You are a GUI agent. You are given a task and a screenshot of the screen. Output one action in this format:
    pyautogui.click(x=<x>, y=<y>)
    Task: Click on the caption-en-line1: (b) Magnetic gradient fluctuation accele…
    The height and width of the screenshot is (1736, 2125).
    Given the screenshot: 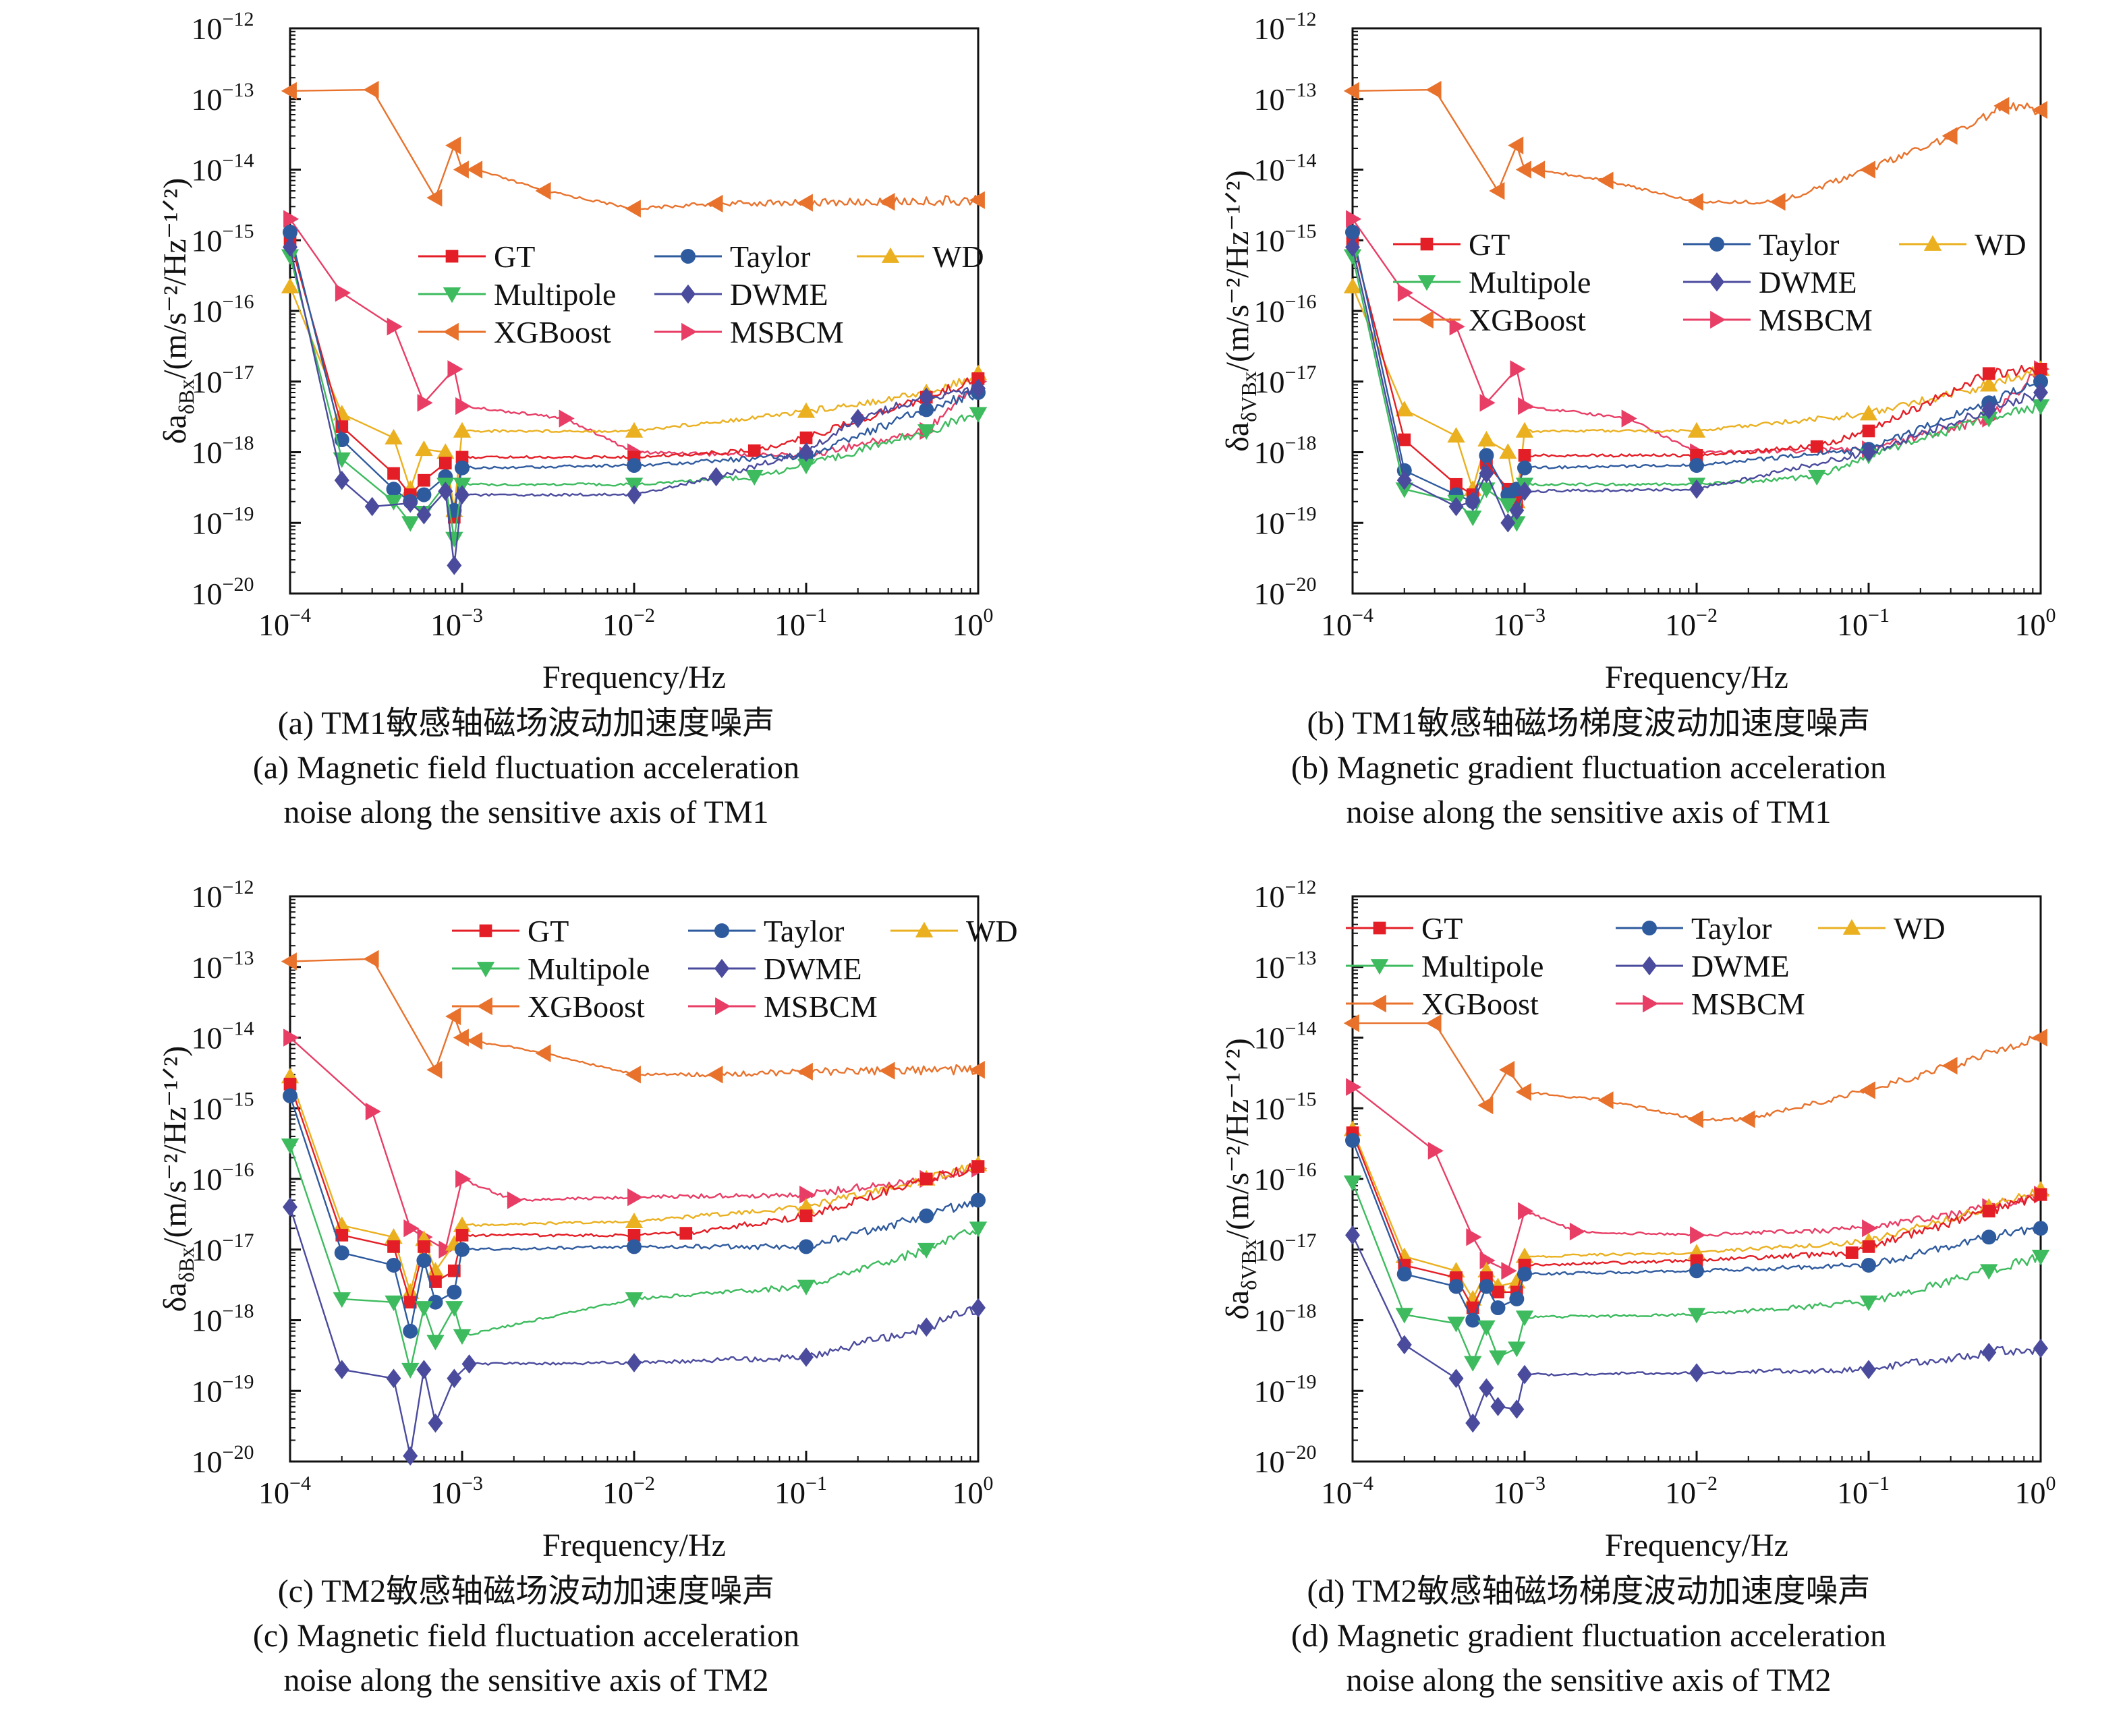 What is the action you would take?
    pyautogui.click(x=1589, y=768)
    